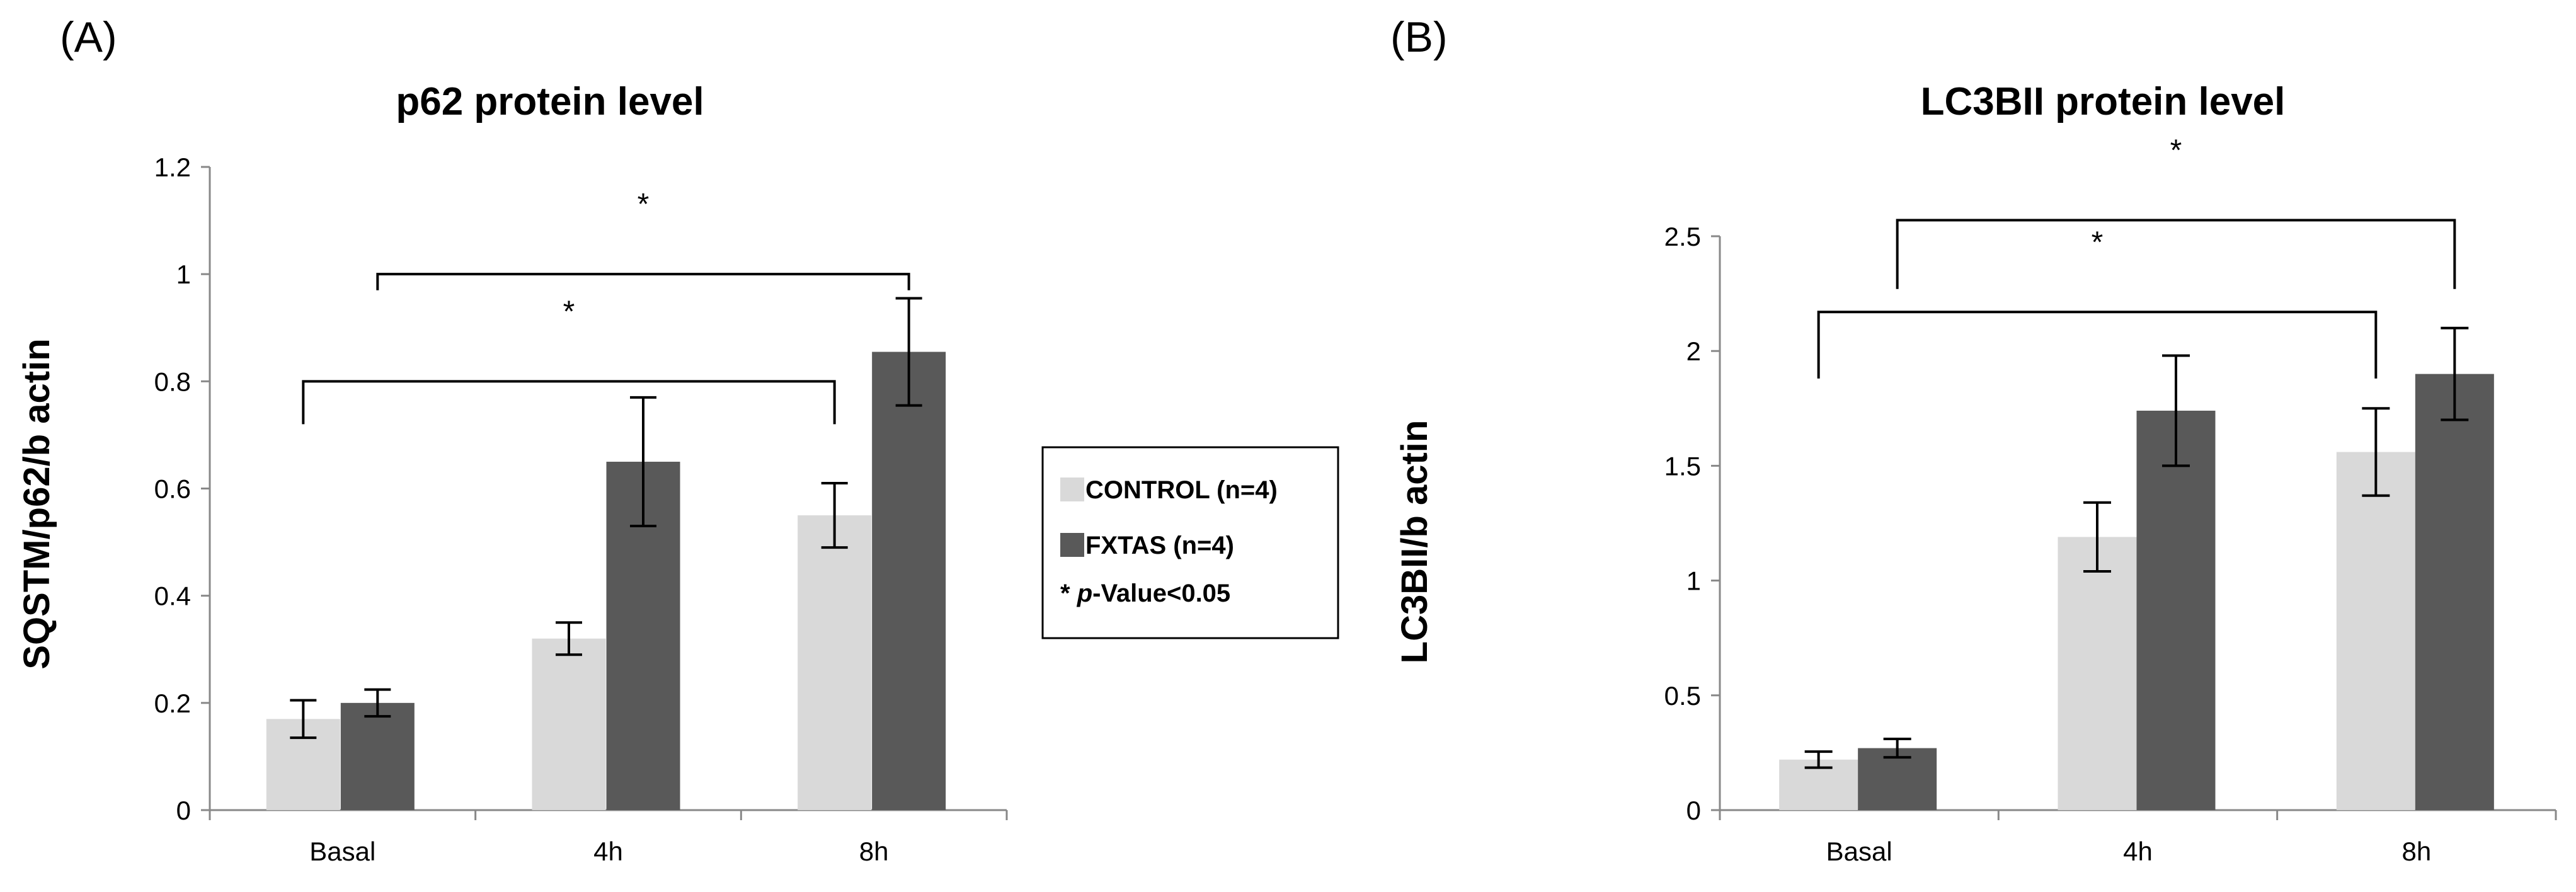 The height and width of the screenshot is (892, 2576). I want to click on panel-b-y-tick-label: 1, so click(1693, 581).